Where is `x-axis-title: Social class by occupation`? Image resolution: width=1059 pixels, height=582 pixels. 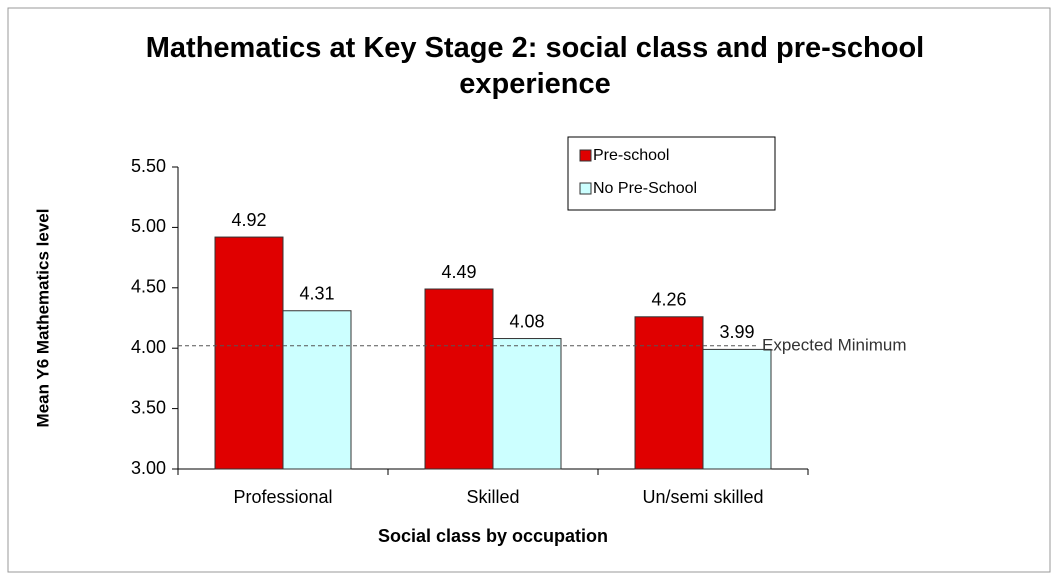 x-axis-title: Social class by occupation is located at coordinates (493, 536).